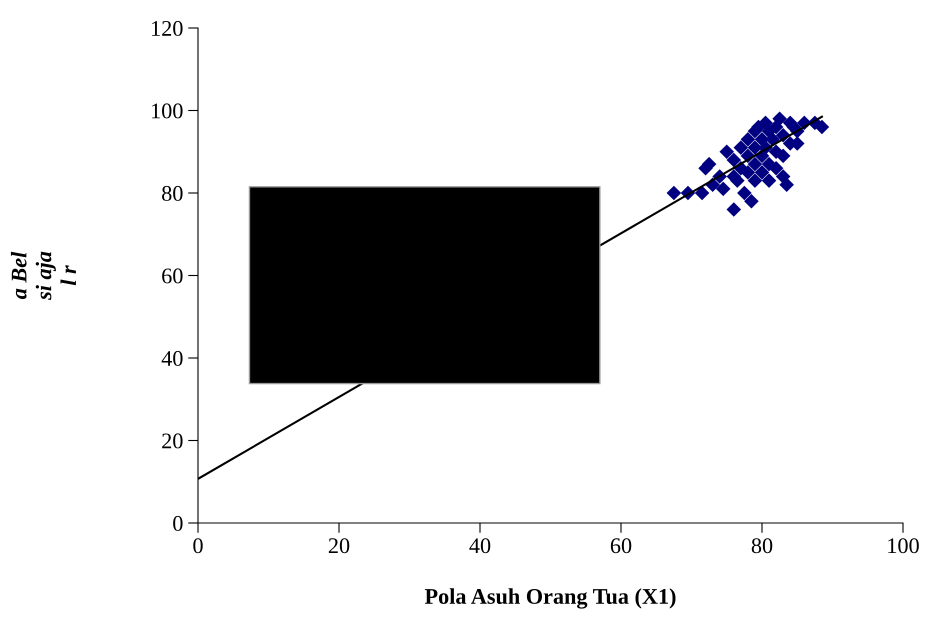  What do you see at coordinates (550, 598) in the screenshot?
I see `x-axis-title: Pola Asuh Orang Tua (X1)` at bounding box center [550, 598].